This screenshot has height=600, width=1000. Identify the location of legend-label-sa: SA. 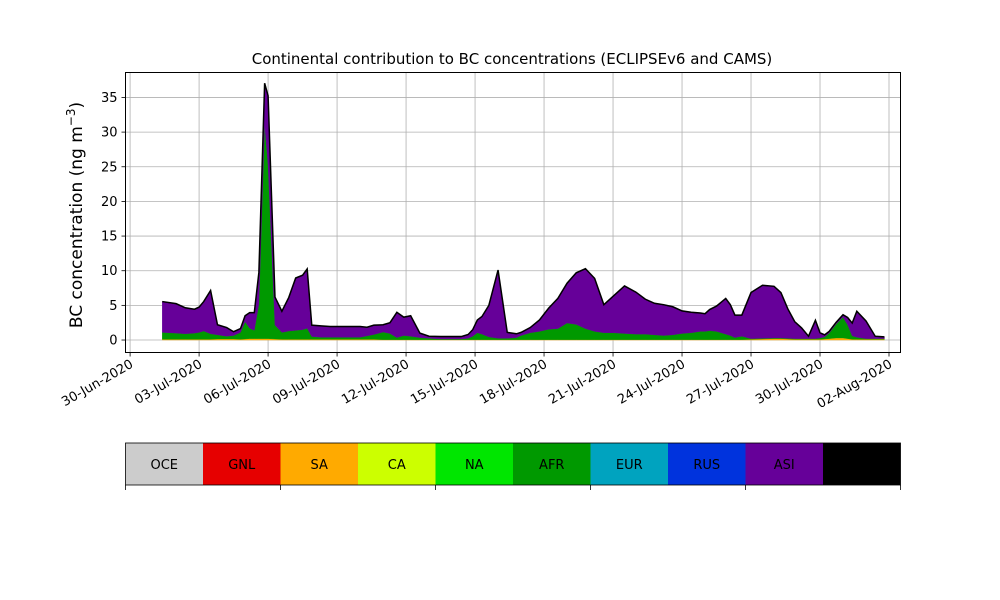
(319, 465).